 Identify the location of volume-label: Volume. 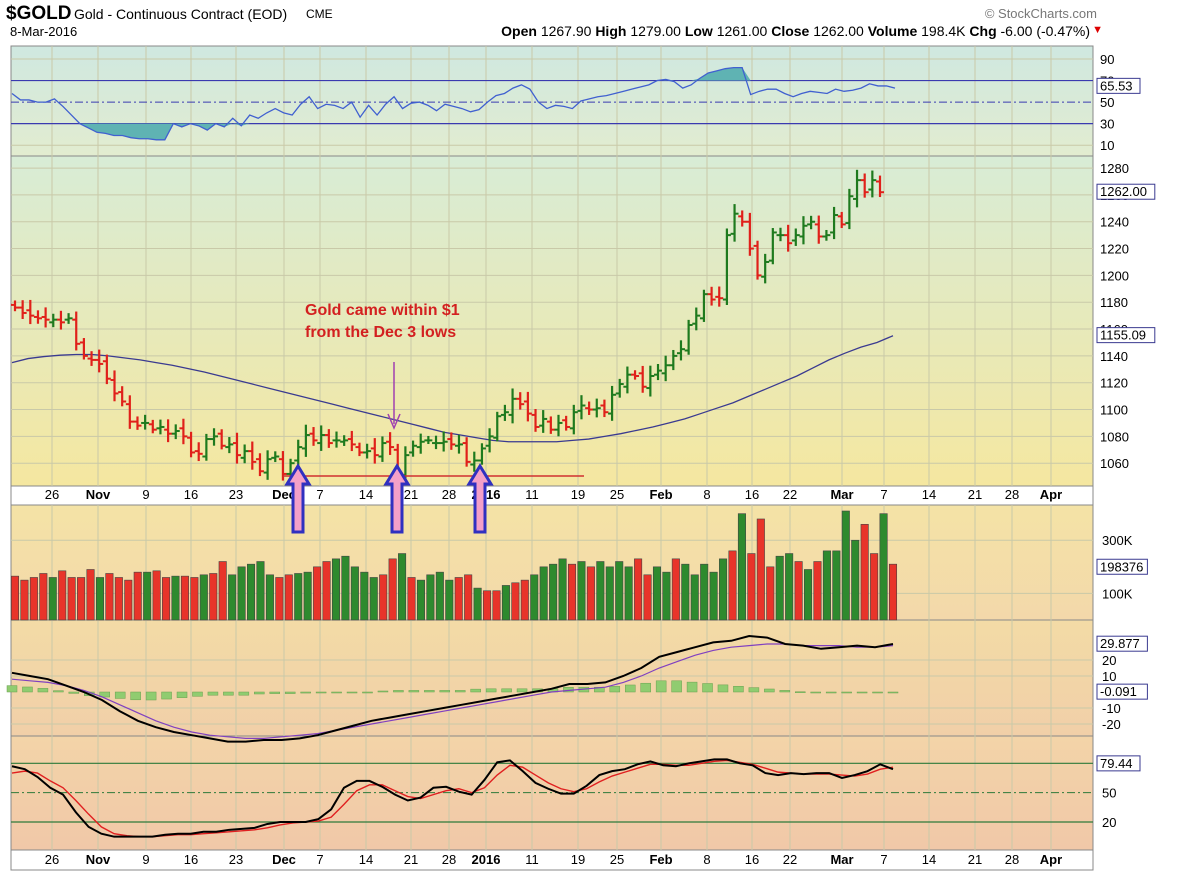
(892, 31).